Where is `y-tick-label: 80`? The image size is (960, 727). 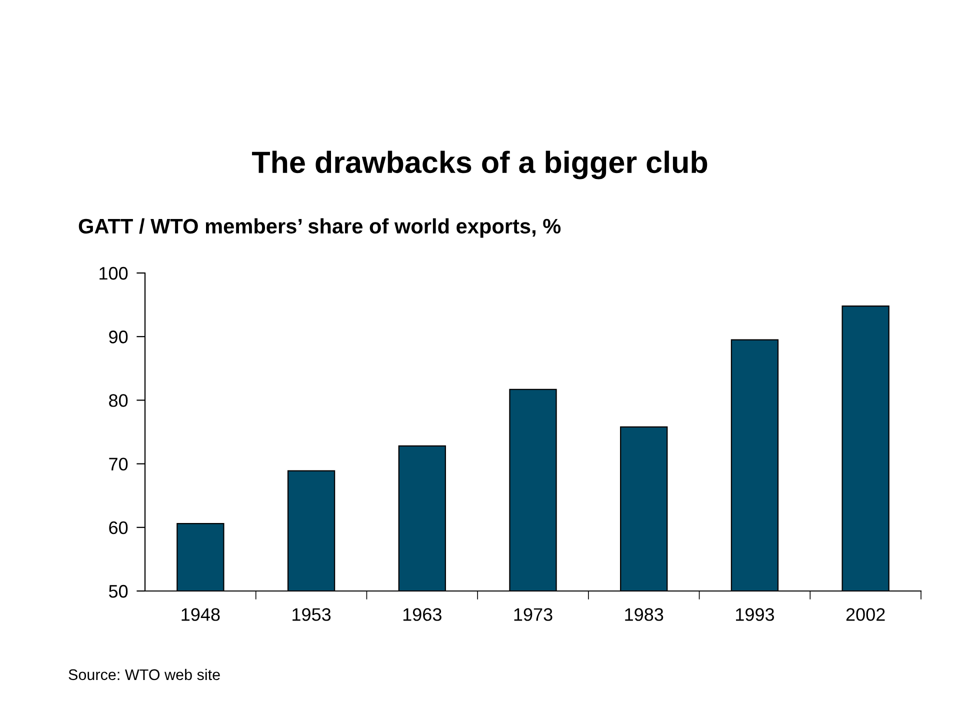 y-tick-label: 80 is located at coordinates (118, 400).